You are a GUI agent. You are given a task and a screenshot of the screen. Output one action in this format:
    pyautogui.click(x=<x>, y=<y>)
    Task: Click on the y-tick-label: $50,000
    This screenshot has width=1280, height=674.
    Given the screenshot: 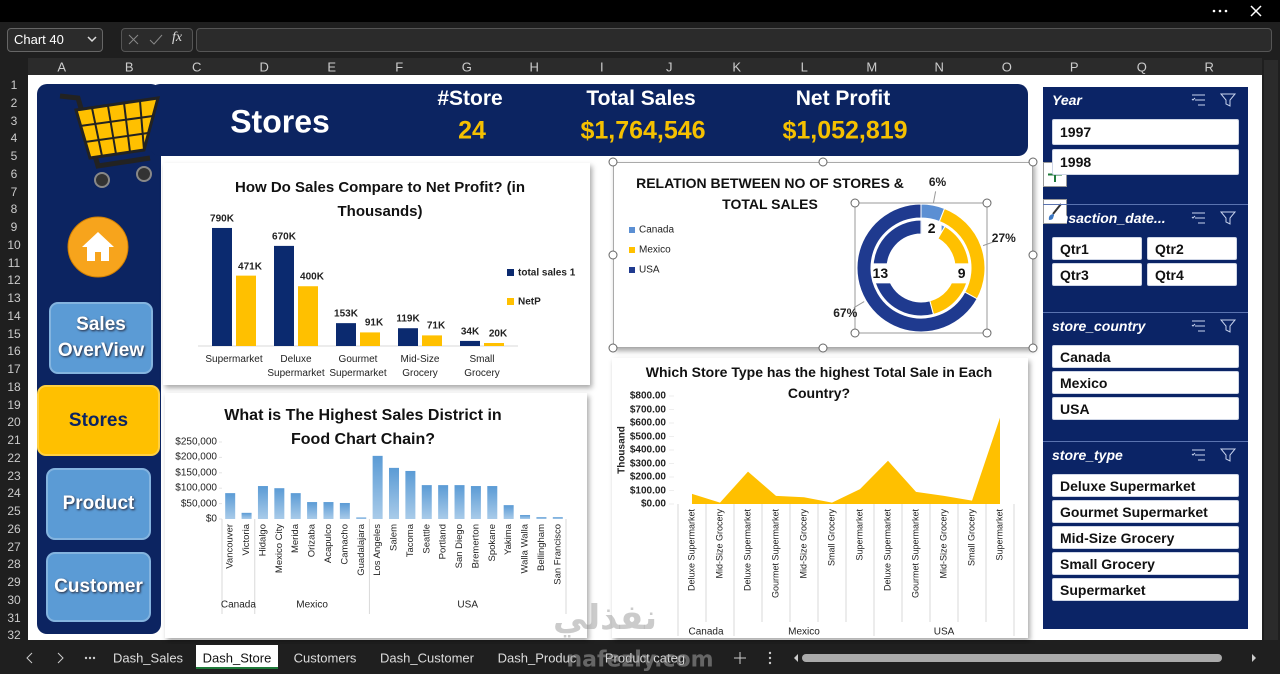 What is the action you would take?
    pyautogui.click(x=198, y=504)
    